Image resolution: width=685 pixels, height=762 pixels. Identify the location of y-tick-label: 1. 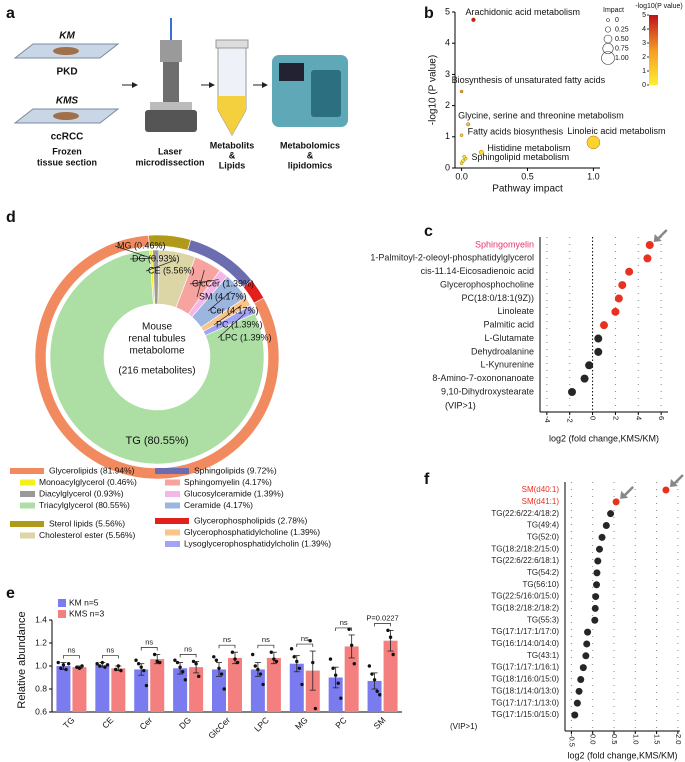
(447, 136).